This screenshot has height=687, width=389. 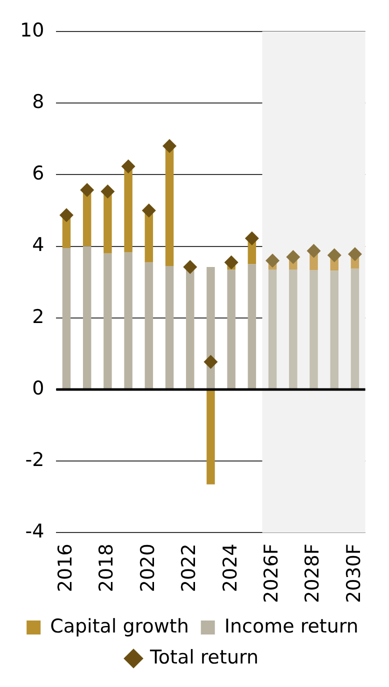 What do you see at coordinates (230, 568) in the screenshot?
I see `x-tick-label: 2024` at bounding box center [230, 568].